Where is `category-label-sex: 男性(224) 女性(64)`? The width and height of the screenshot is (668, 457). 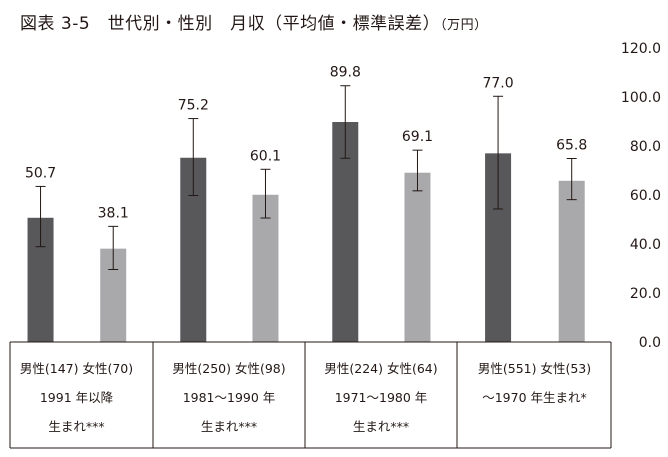 category-label-sex: 男性(224) 女性(64) is located at coordinates (380, 368).